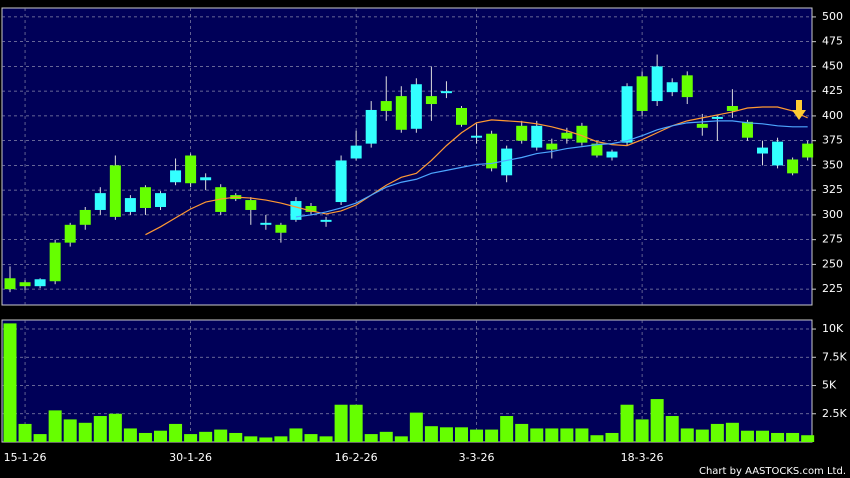 The width and height of the screenshot is (850, 478). I want to click on credit: Chart by AASTOCKS.com Ltd., so click(772, 471).